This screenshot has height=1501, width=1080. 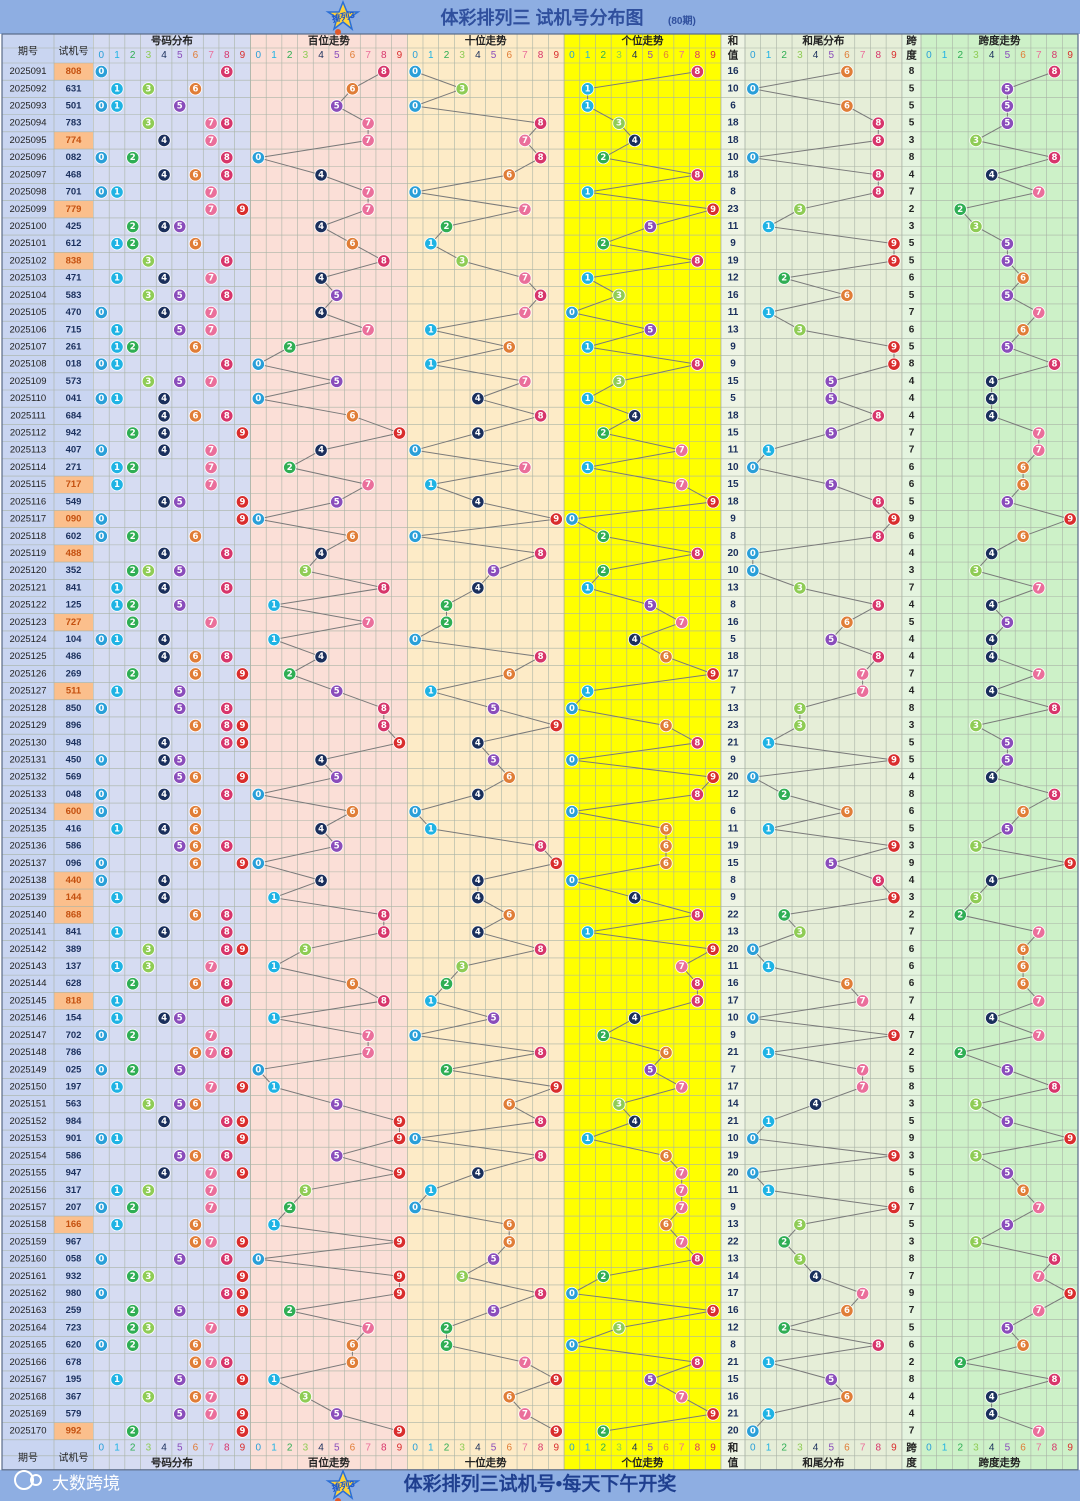 What do you see at coordinates (878, 1345) in the screenshot?
I see `sum-tail-ball: 8` at bounding box center [878, 1345].